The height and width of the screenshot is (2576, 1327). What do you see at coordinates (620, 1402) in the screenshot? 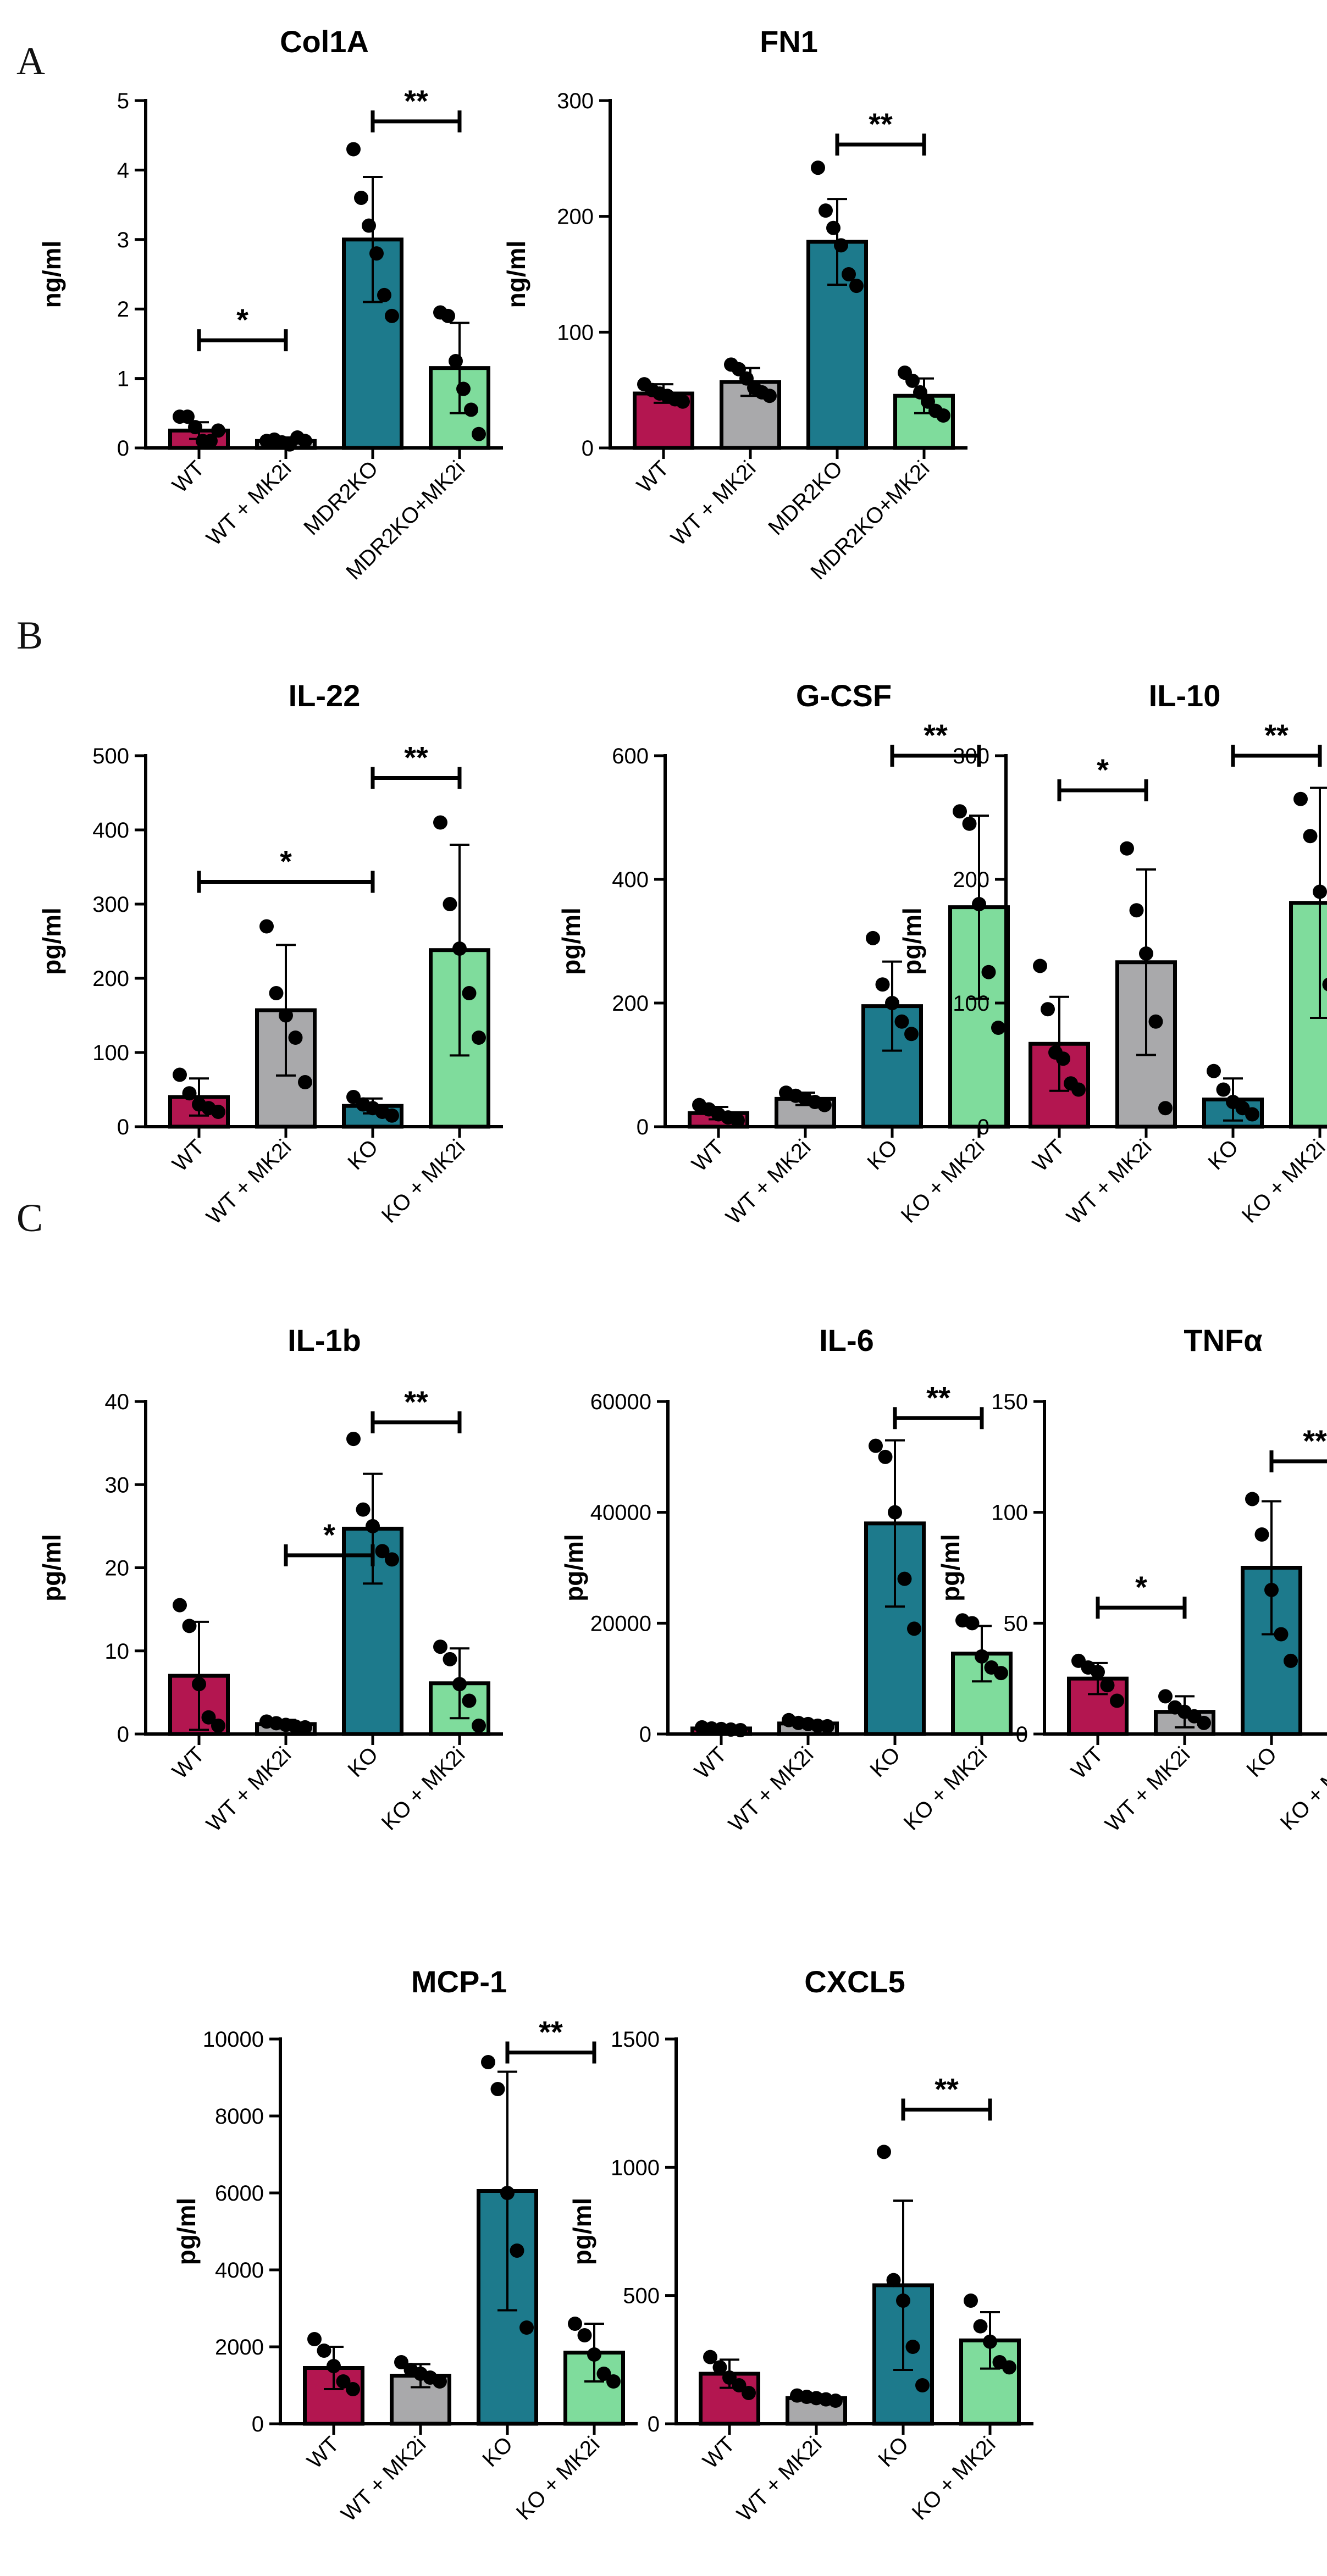
I see `y-tick-label: 60000` at bounding box center [620, 1402].